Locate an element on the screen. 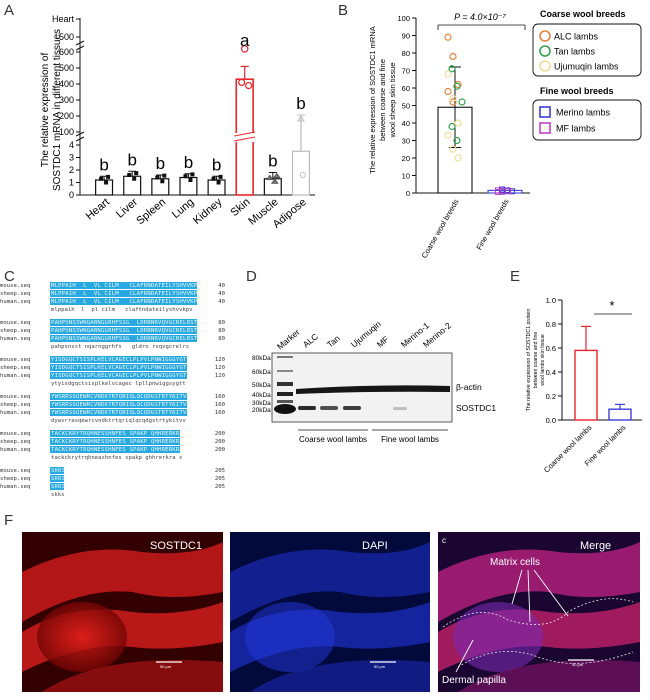 This screenshot has width=650, height=700. scale-bar-text-3: 50 μm is located at coordinates (578, 664).